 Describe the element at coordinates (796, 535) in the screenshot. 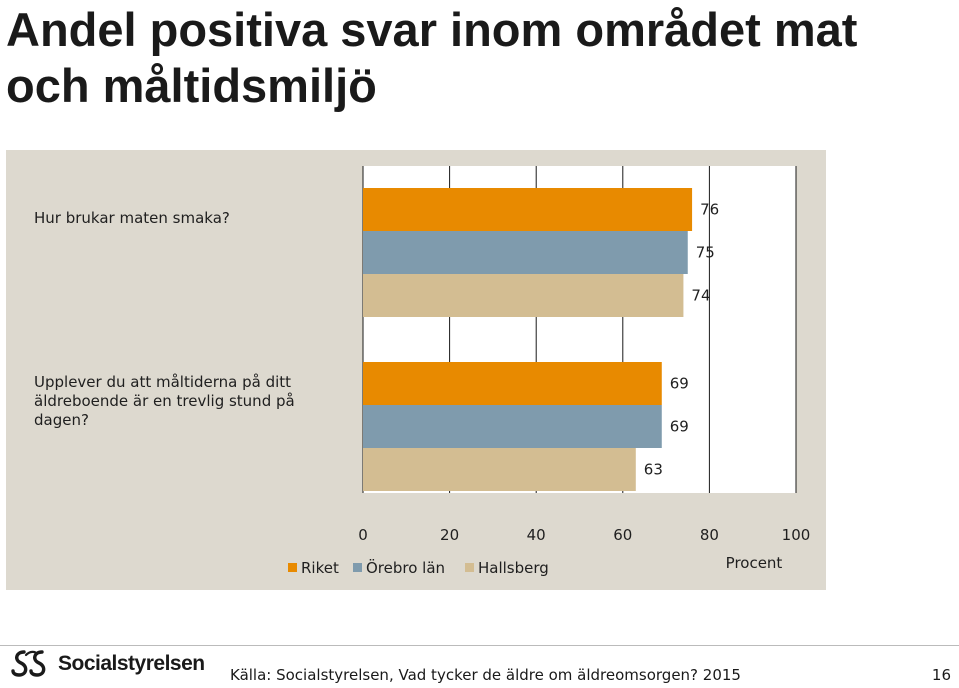

I see `x-tick-label: 100` at that location.